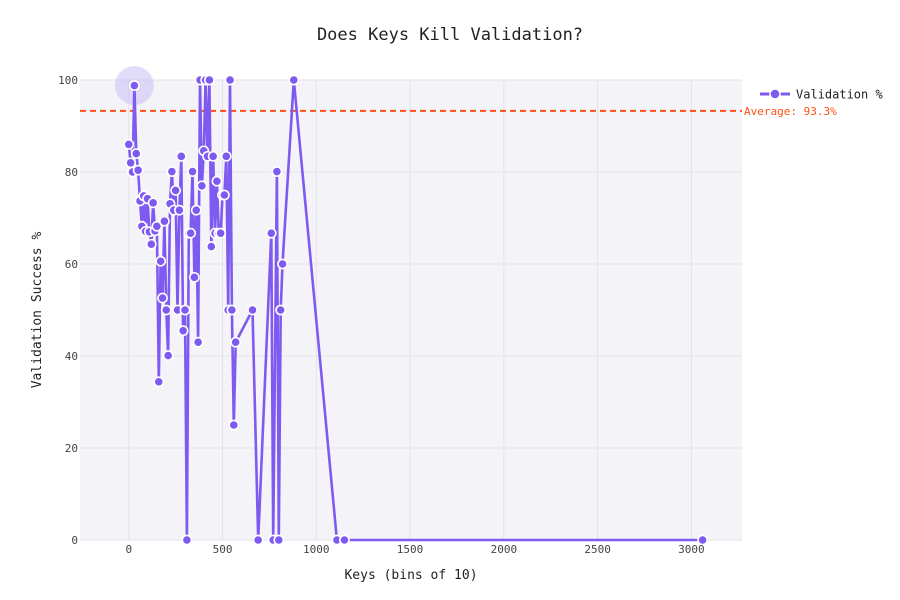 The image size is (900, 600). I want to click on y-axis-title: Validation Success %, so click(37, 310).